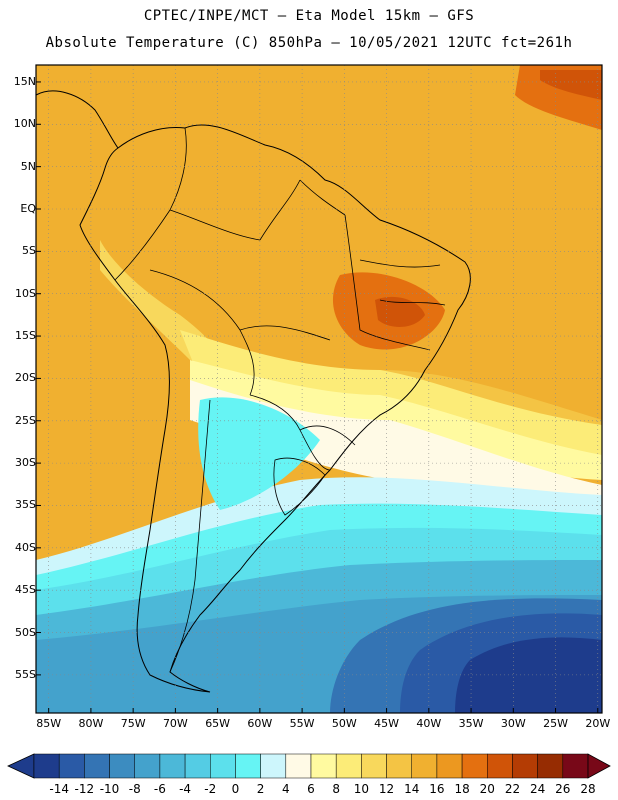 The image size is (618, 800). Describe the element at coordinates (528, 675) in the screenshot. I see `temp-fill-neg14-neg12` at that location.